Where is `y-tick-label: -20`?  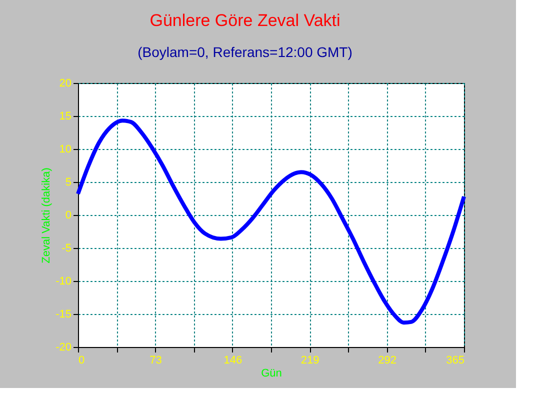 y-tick-label: -20 is located at coordinates (64, 348).